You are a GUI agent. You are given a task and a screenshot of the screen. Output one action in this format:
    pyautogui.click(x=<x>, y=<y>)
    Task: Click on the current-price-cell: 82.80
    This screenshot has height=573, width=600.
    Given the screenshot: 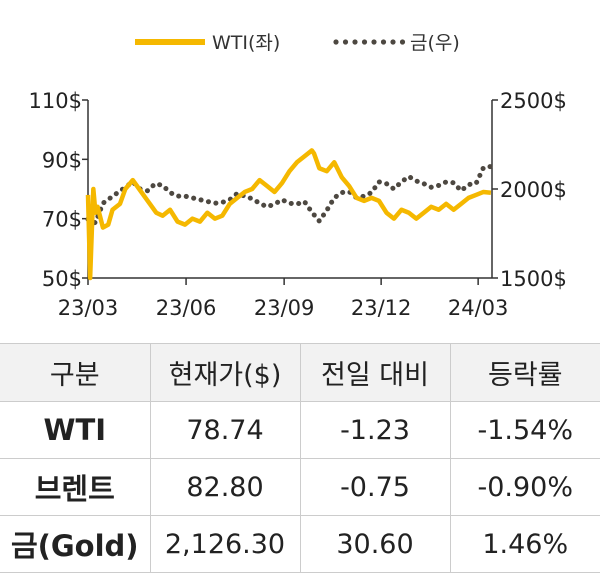 What is the action you would take?
    pyautogui.click(x=224, y=487)
    